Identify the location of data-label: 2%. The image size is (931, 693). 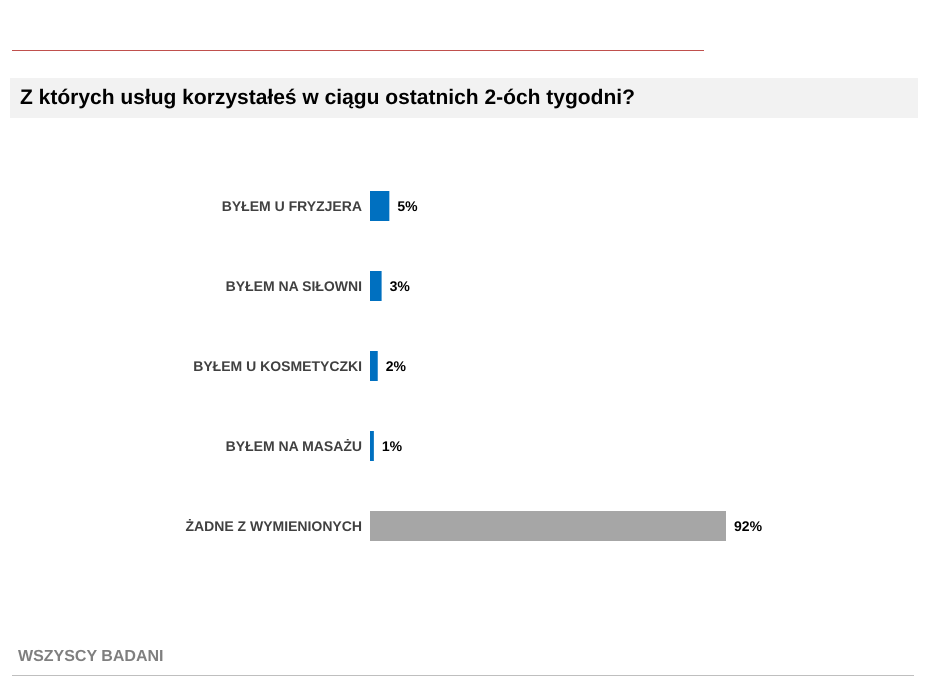
(396, 366).